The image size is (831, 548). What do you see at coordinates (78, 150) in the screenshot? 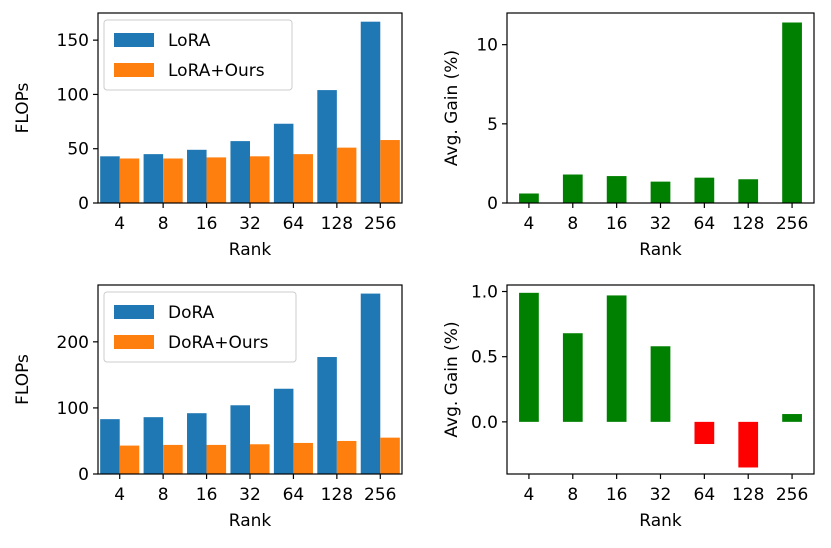
I see `y-tick-label: 50` at bounding box center [78, 150].